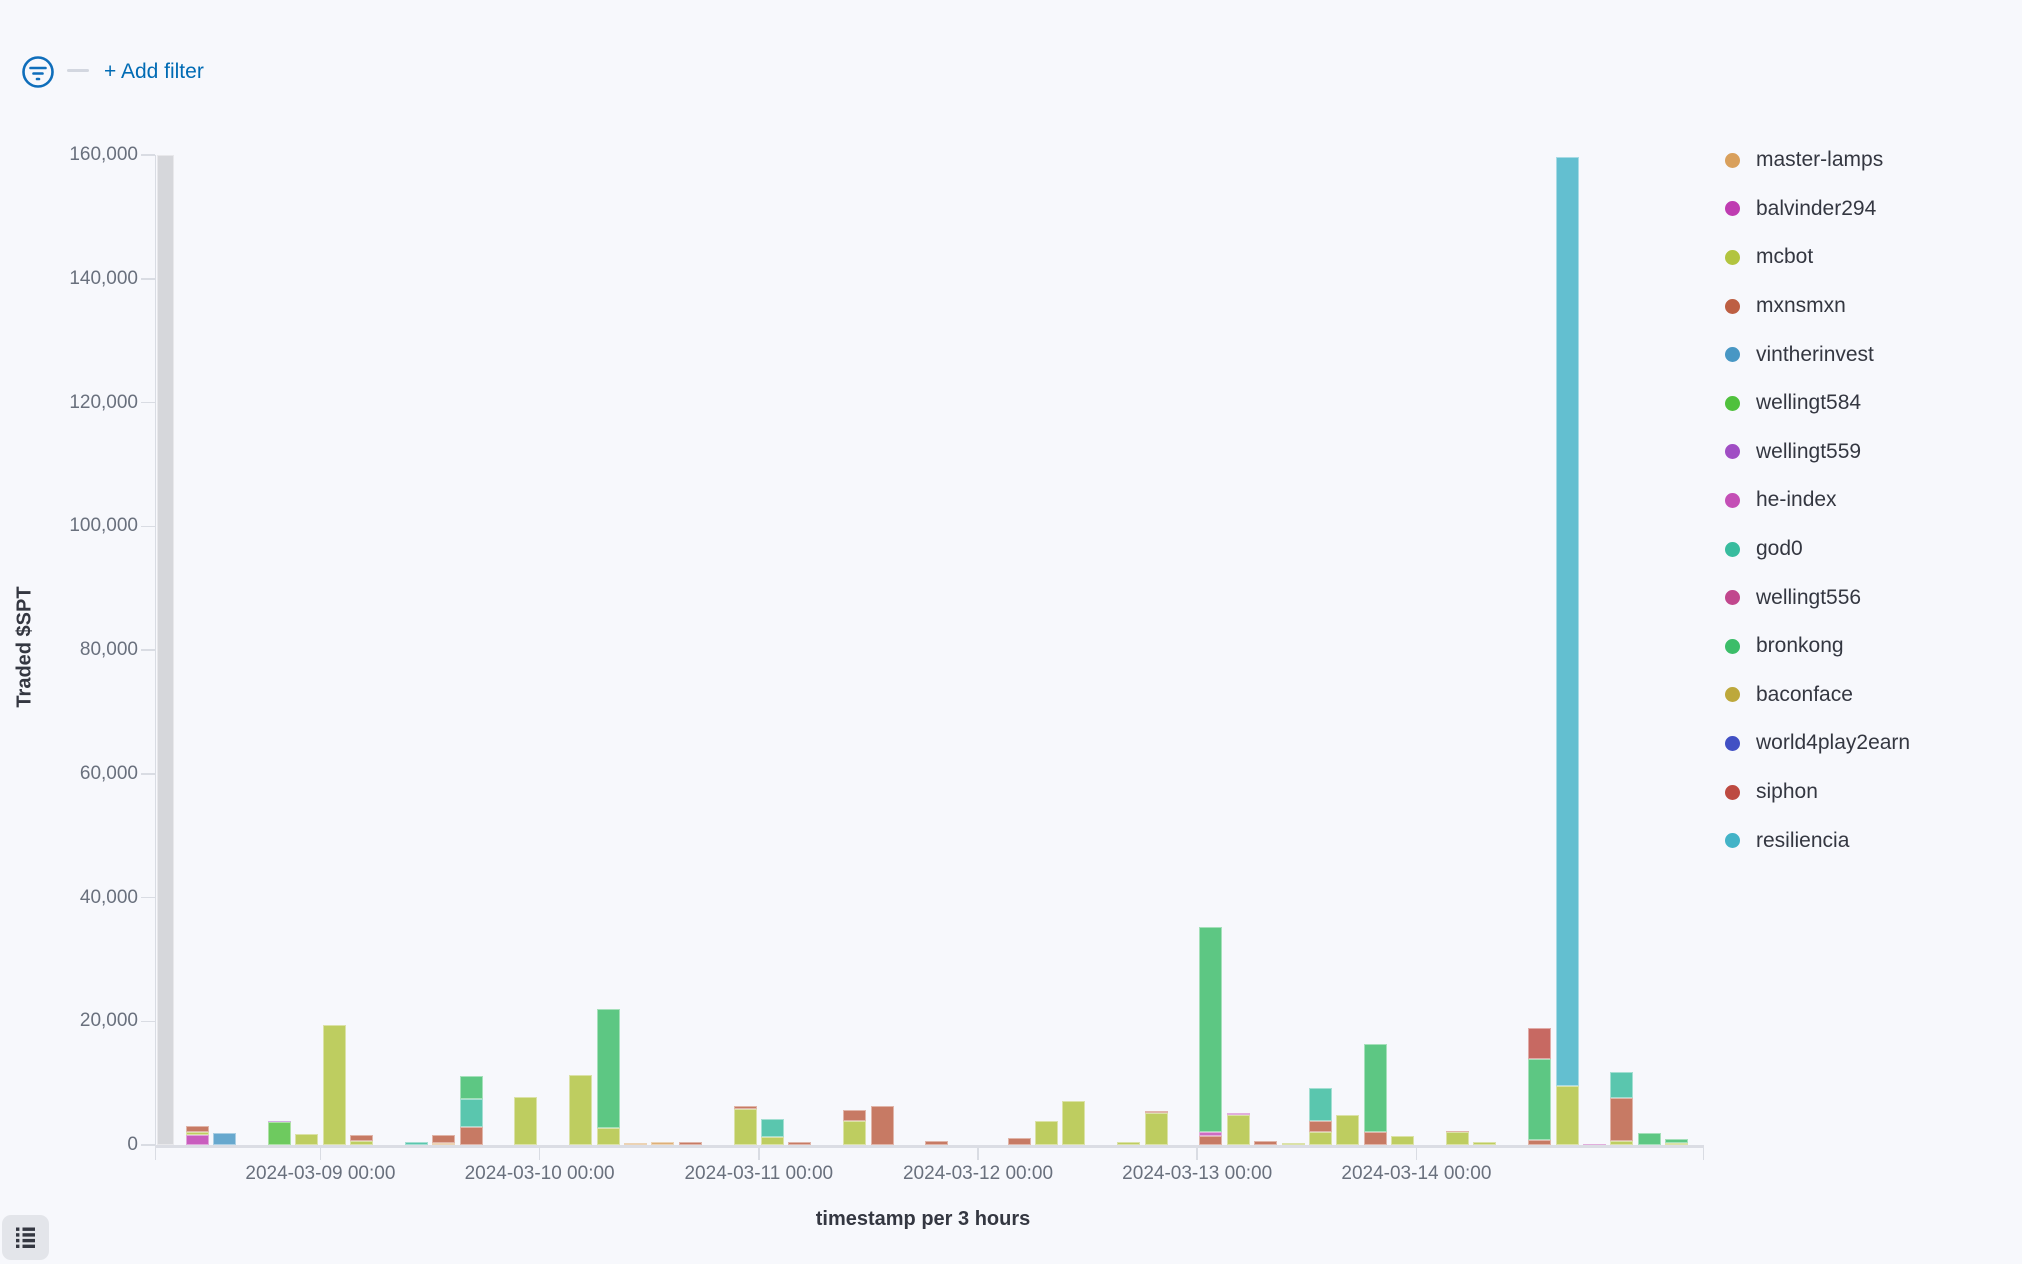  I want to click on bar-2024-03-13 00:00-bronkong, so click(1211, 1029).